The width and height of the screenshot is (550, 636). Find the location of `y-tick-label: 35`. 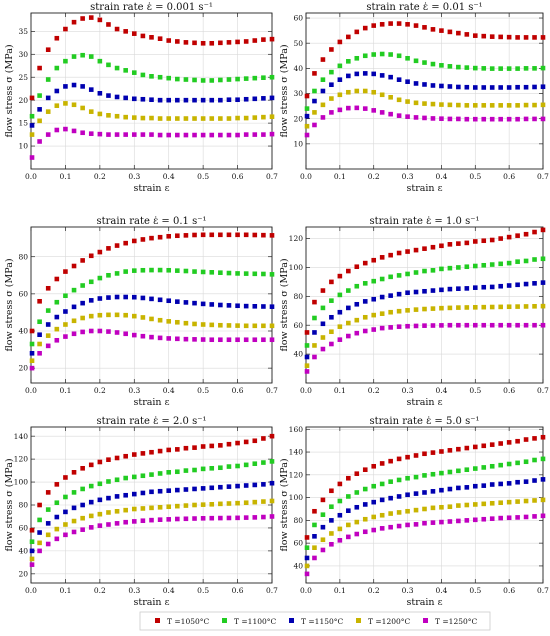

y-tick-label: 35 is located at coordinates (23, 31).